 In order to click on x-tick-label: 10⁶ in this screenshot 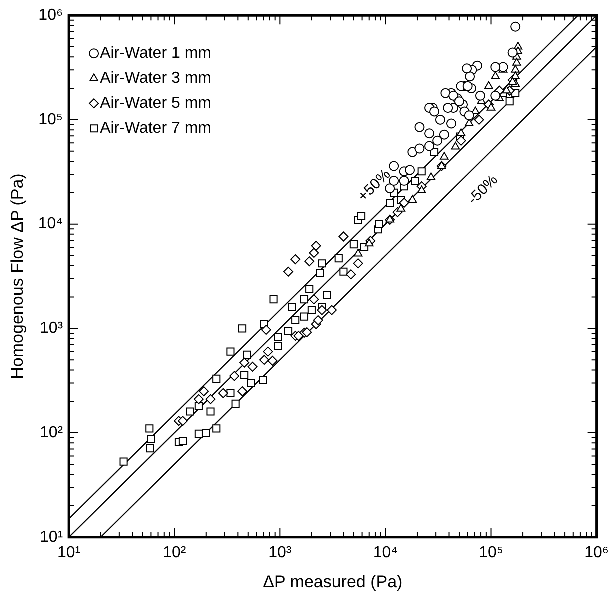, I will do `click(597, 553)`.